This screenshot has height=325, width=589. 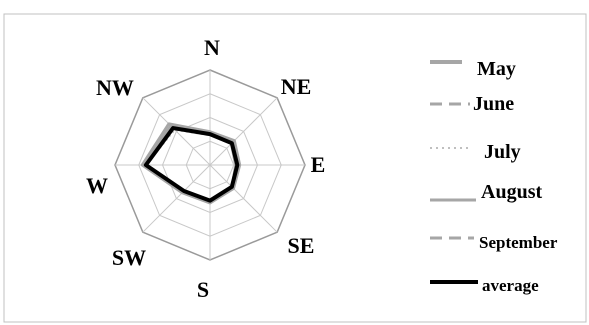 I want to click on grid-spoke-ne, so click(x=243, y=131).